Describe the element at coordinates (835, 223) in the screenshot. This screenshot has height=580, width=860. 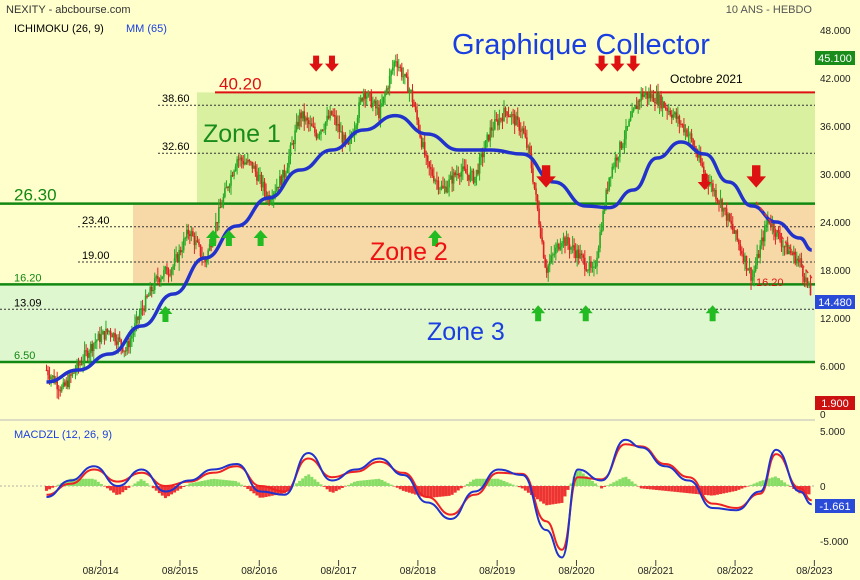
I see `price-tick: 24.000` at that location.